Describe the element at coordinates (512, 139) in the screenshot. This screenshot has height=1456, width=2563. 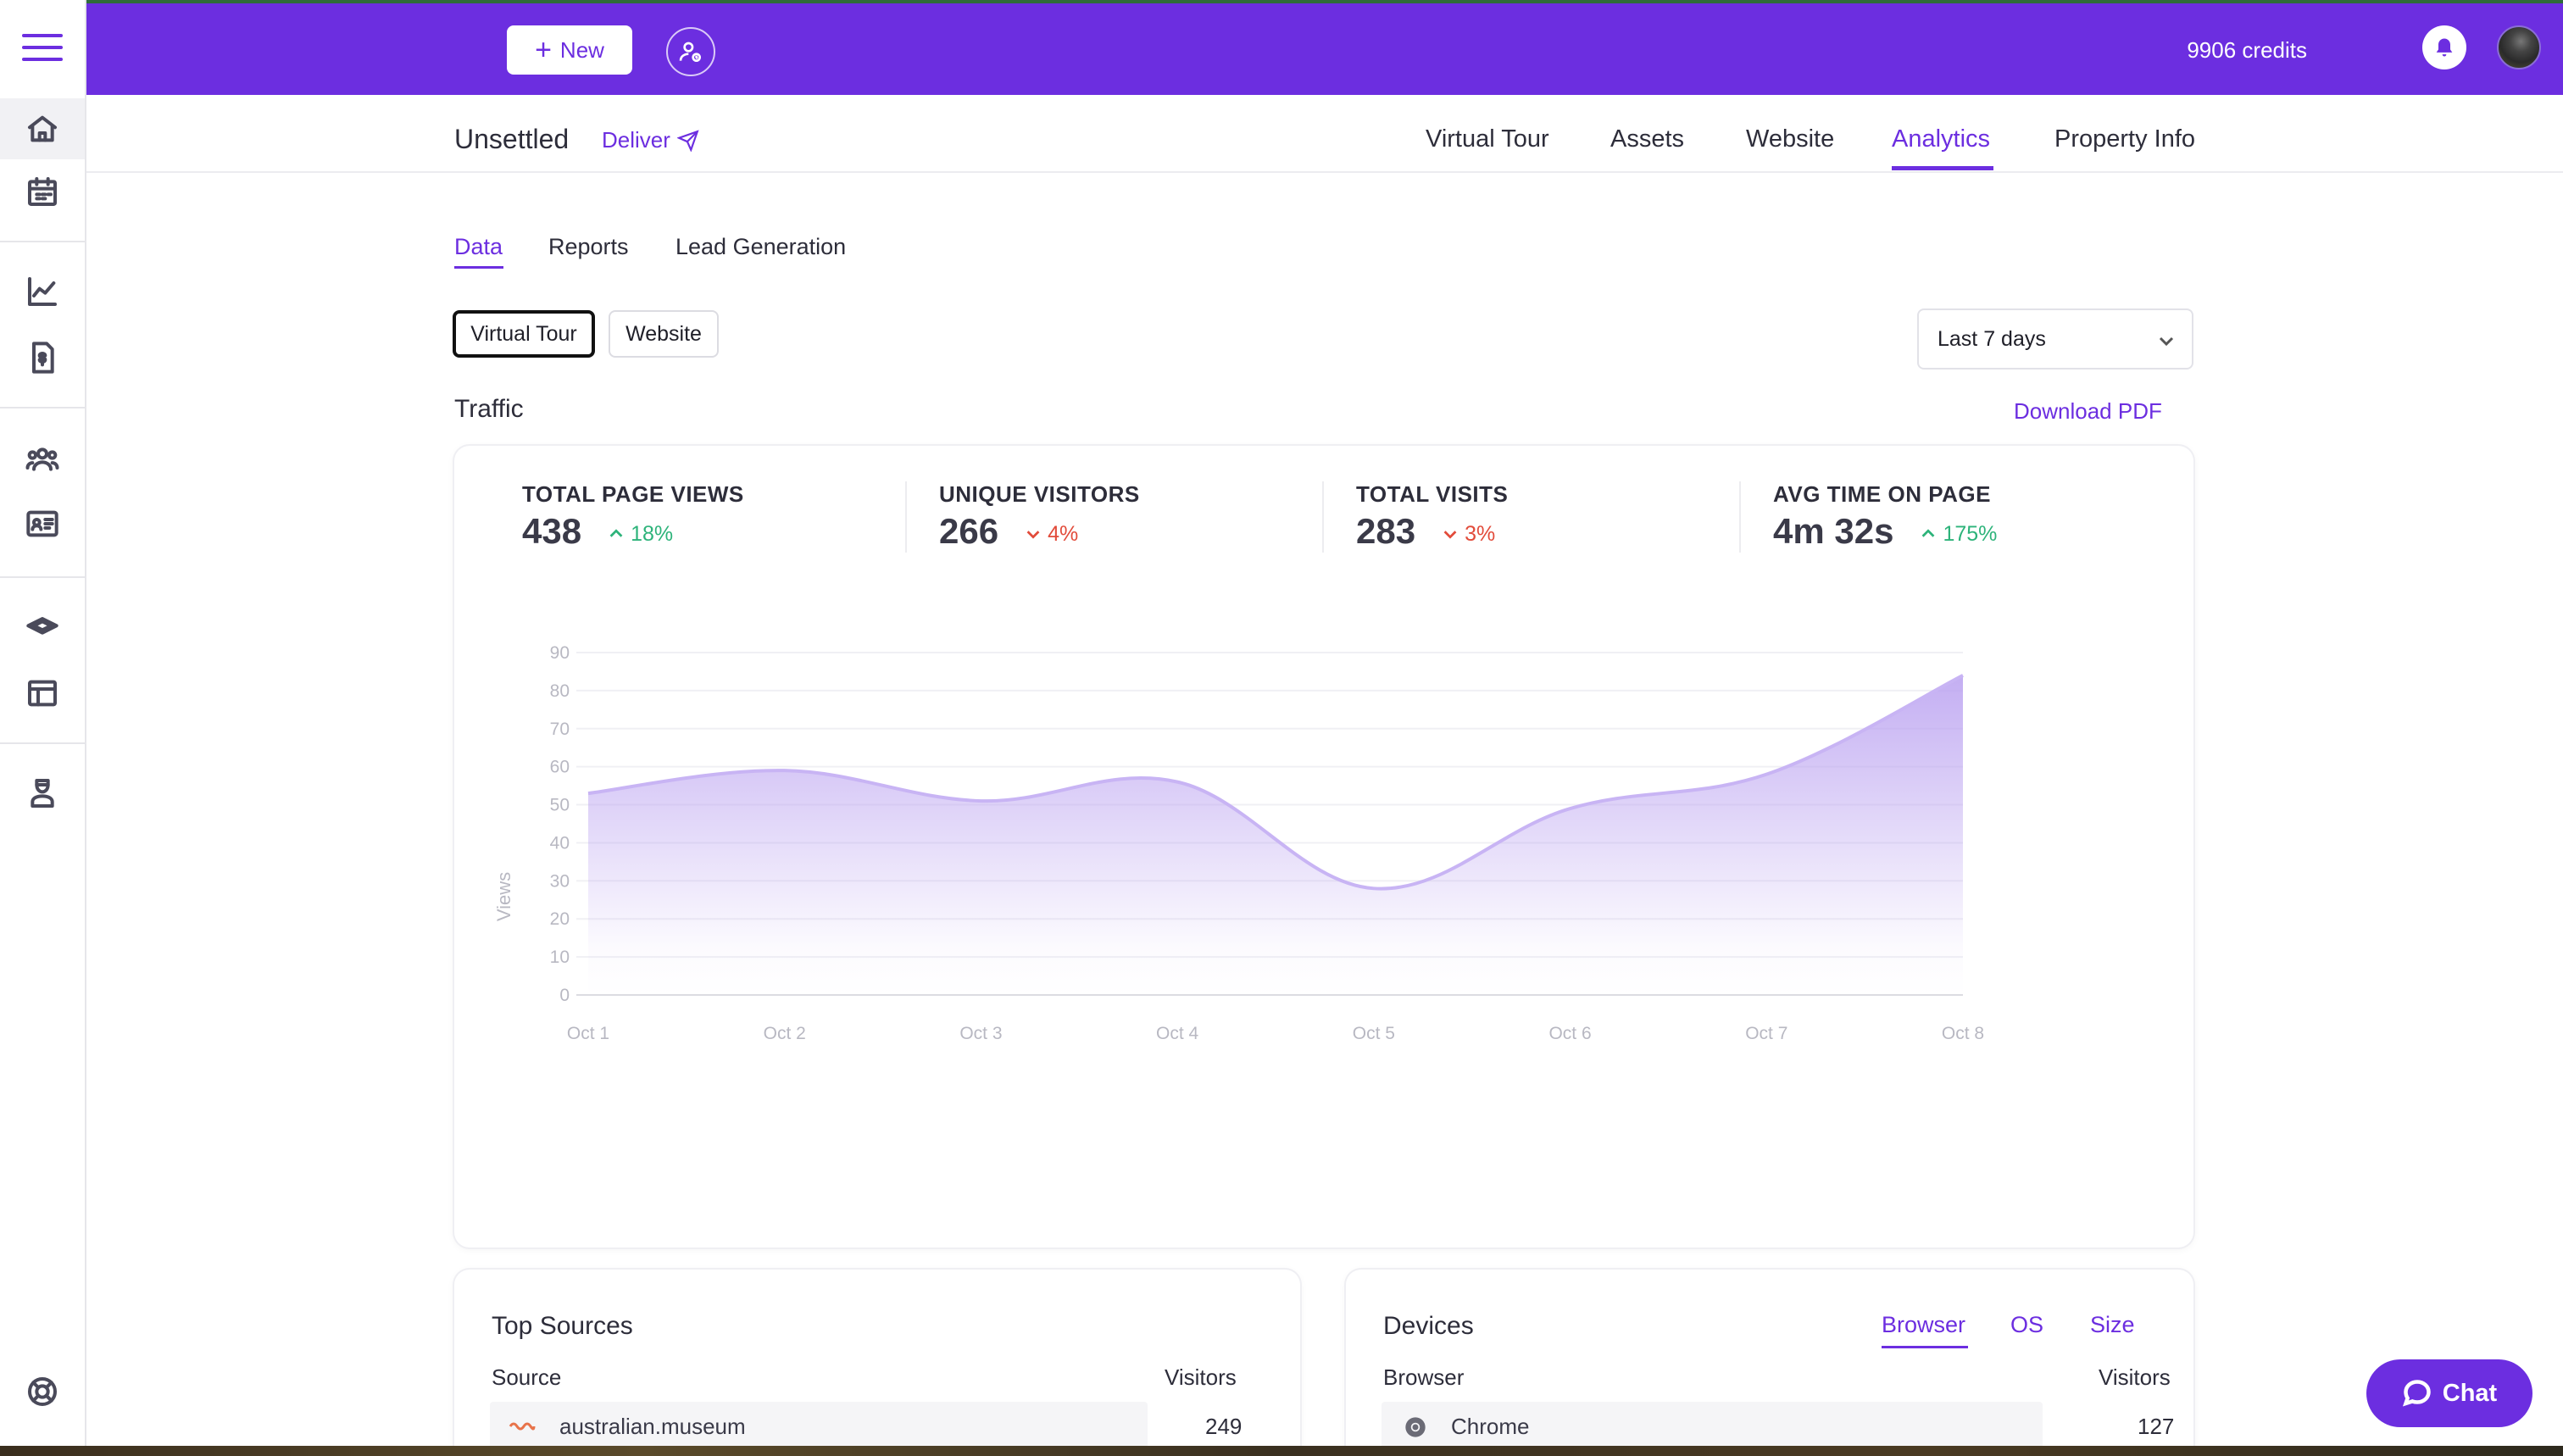
I see `property-title: Unsettled` at that location.